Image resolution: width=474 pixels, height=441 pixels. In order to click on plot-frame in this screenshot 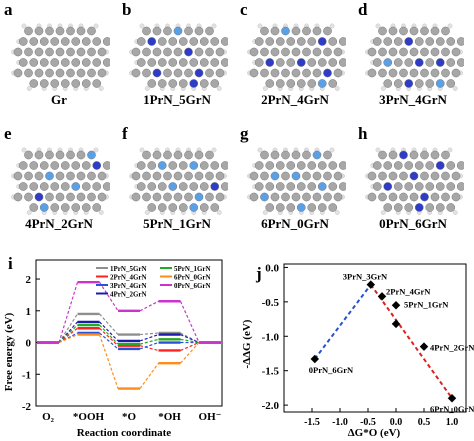, I will do `click(375, 338)`.